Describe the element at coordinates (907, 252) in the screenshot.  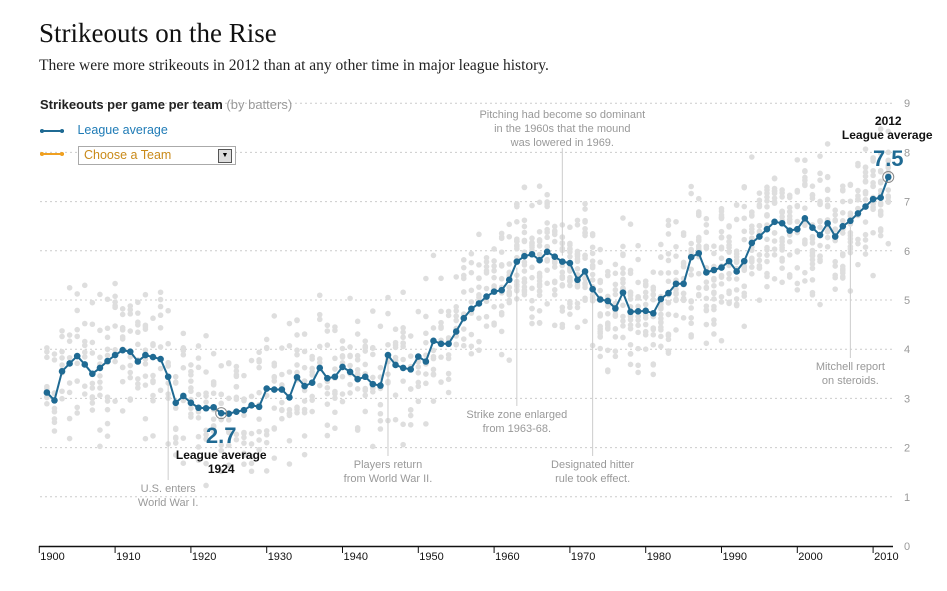
I see `y-tick-label: 6` at that location.